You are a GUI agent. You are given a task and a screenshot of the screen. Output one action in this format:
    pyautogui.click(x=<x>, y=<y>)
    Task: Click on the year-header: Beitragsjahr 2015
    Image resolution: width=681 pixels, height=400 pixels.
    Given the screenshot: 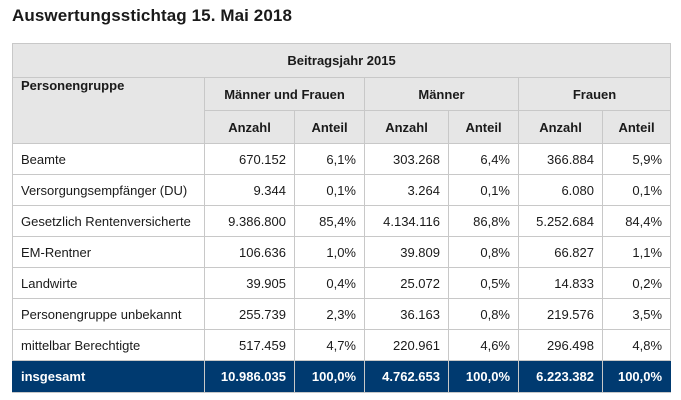 What is the action you would take?
    pyautogui.click(x=341, y=60)
    